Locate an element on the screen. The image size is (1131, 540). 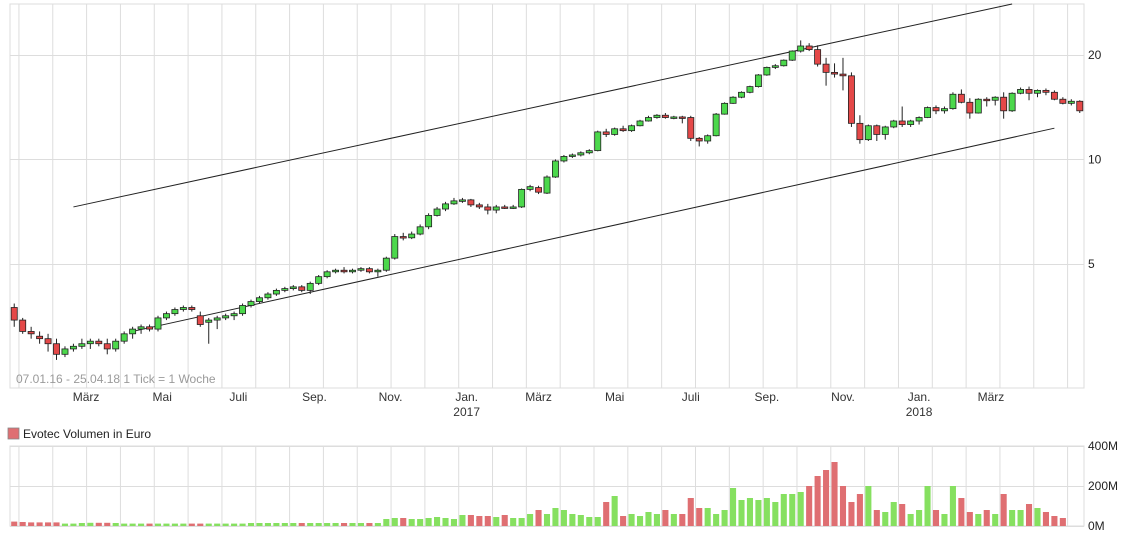
x-tick-label: Juli is located at coordinates (238, 397).